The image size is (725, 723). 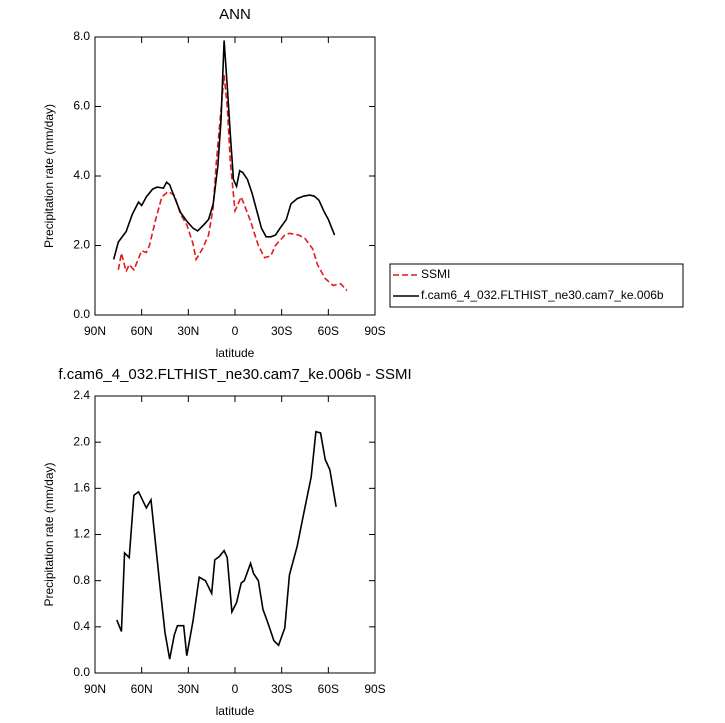 What do you see at coordinates (81, 175) in the screenshot?
I see `y-tick-label: 4.0` at bounding box center [81, 175].